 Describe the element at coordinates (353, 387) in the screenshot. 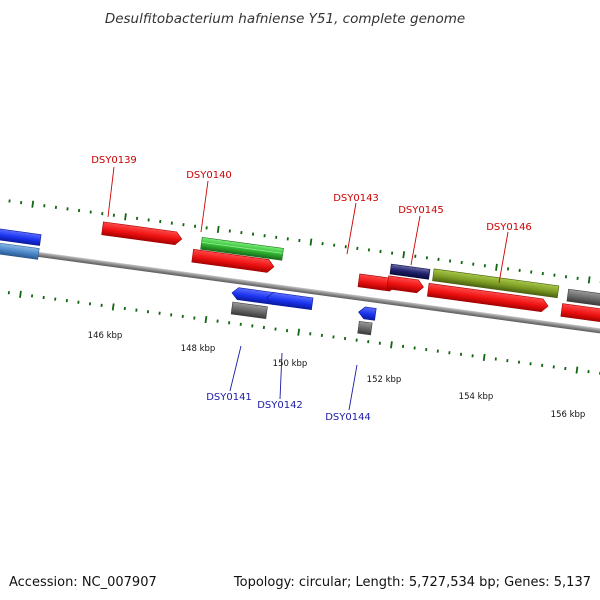

I see `callout-dsy0144` at that location.